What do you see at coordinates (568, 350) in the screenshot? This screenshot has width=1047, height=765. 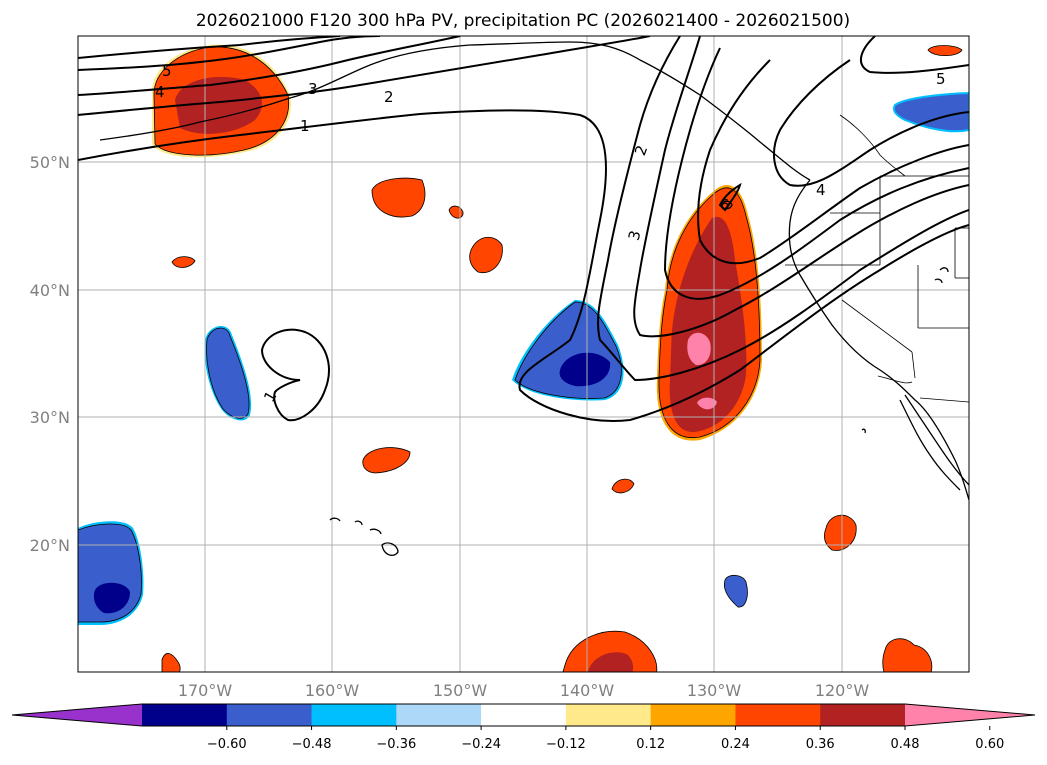 I see `anomaly-negative-central` at bounding box center [568, 350].